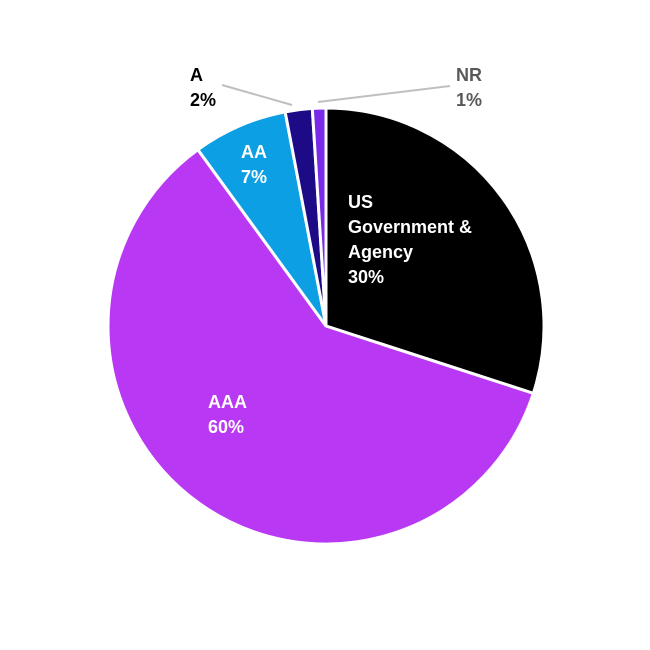 This screenshot has width=650, height=650. What do you see at coordinates (254, 177) in the screenshot?
I see `value-label: 7%` at bounding box center [254, 177].